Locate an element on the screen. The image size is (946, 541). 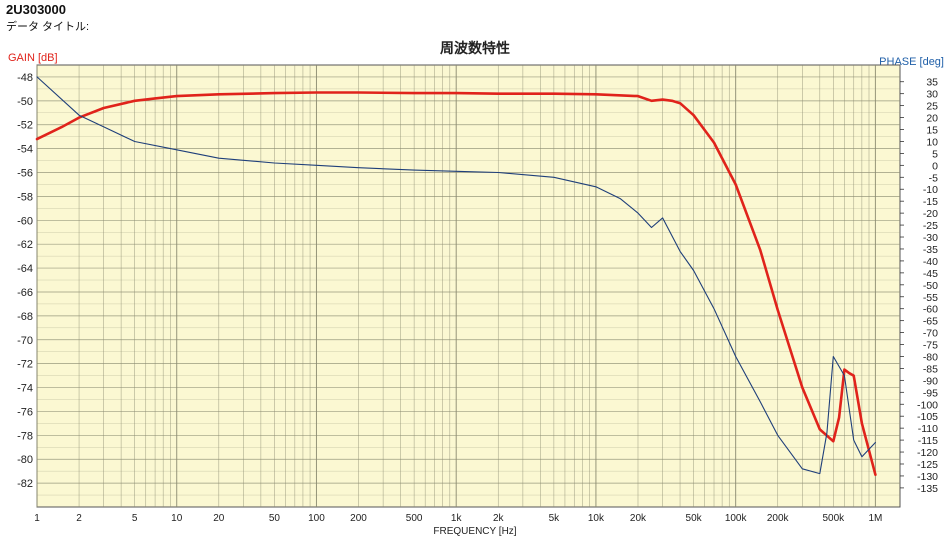
x-tick-label: 5k is located at coordinates (555, 518).